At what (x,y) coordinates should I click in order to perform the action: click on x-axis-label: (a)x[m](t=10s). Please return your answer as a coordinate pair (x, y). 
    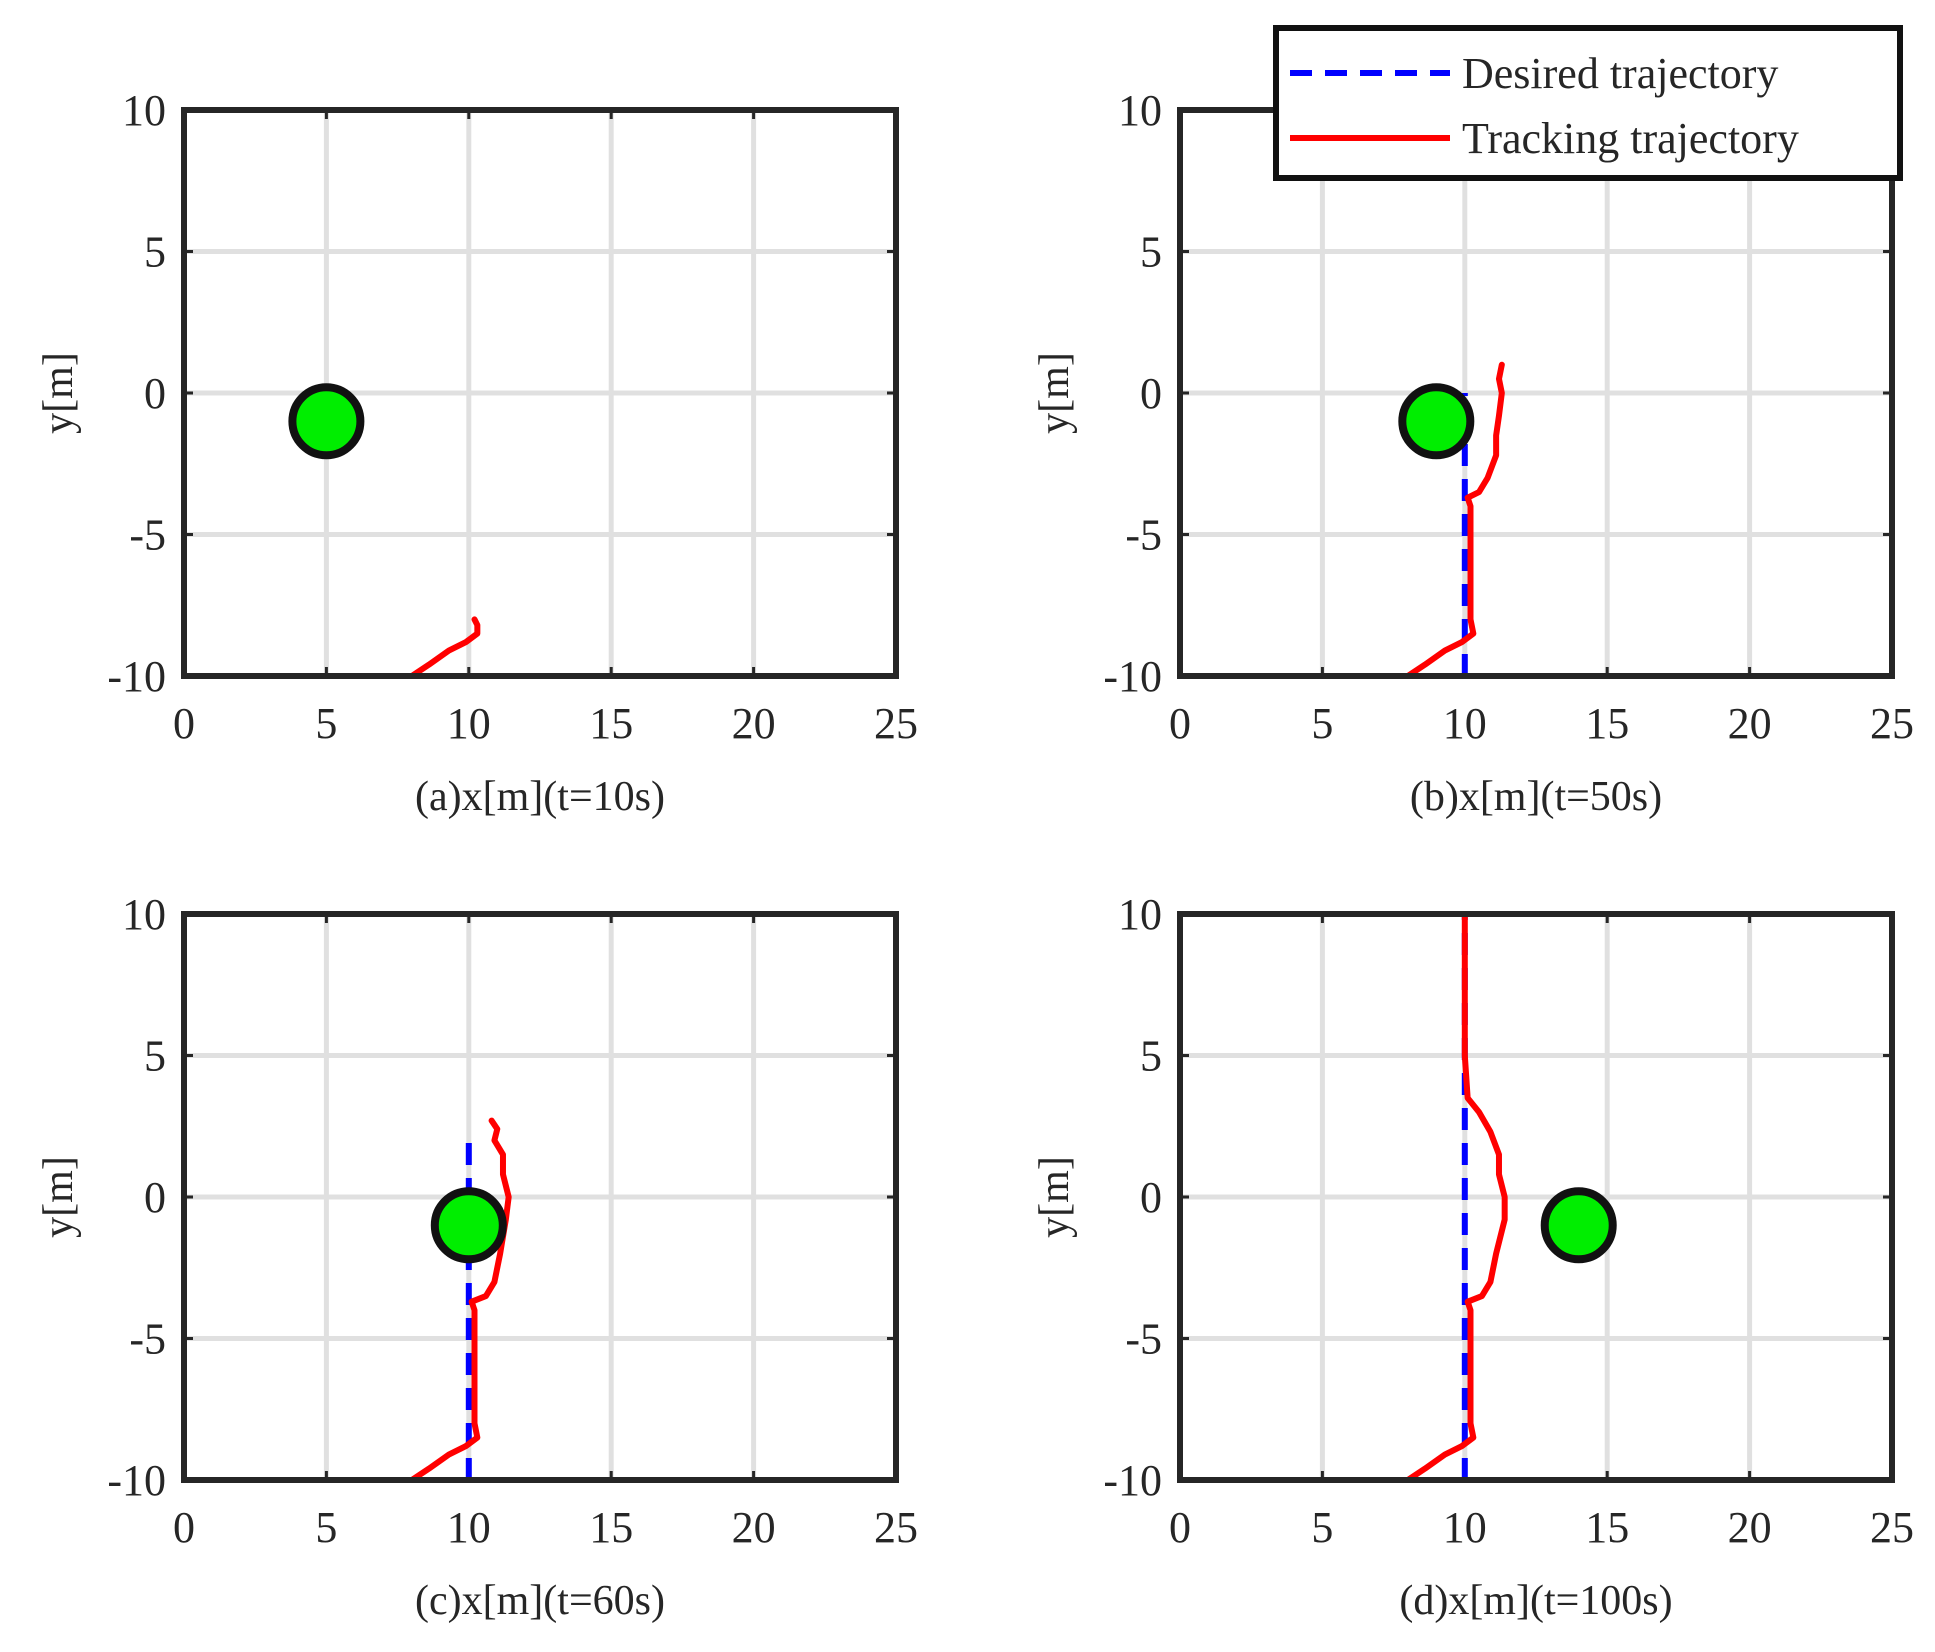
    Looking at the image, I should click on (540, 797).